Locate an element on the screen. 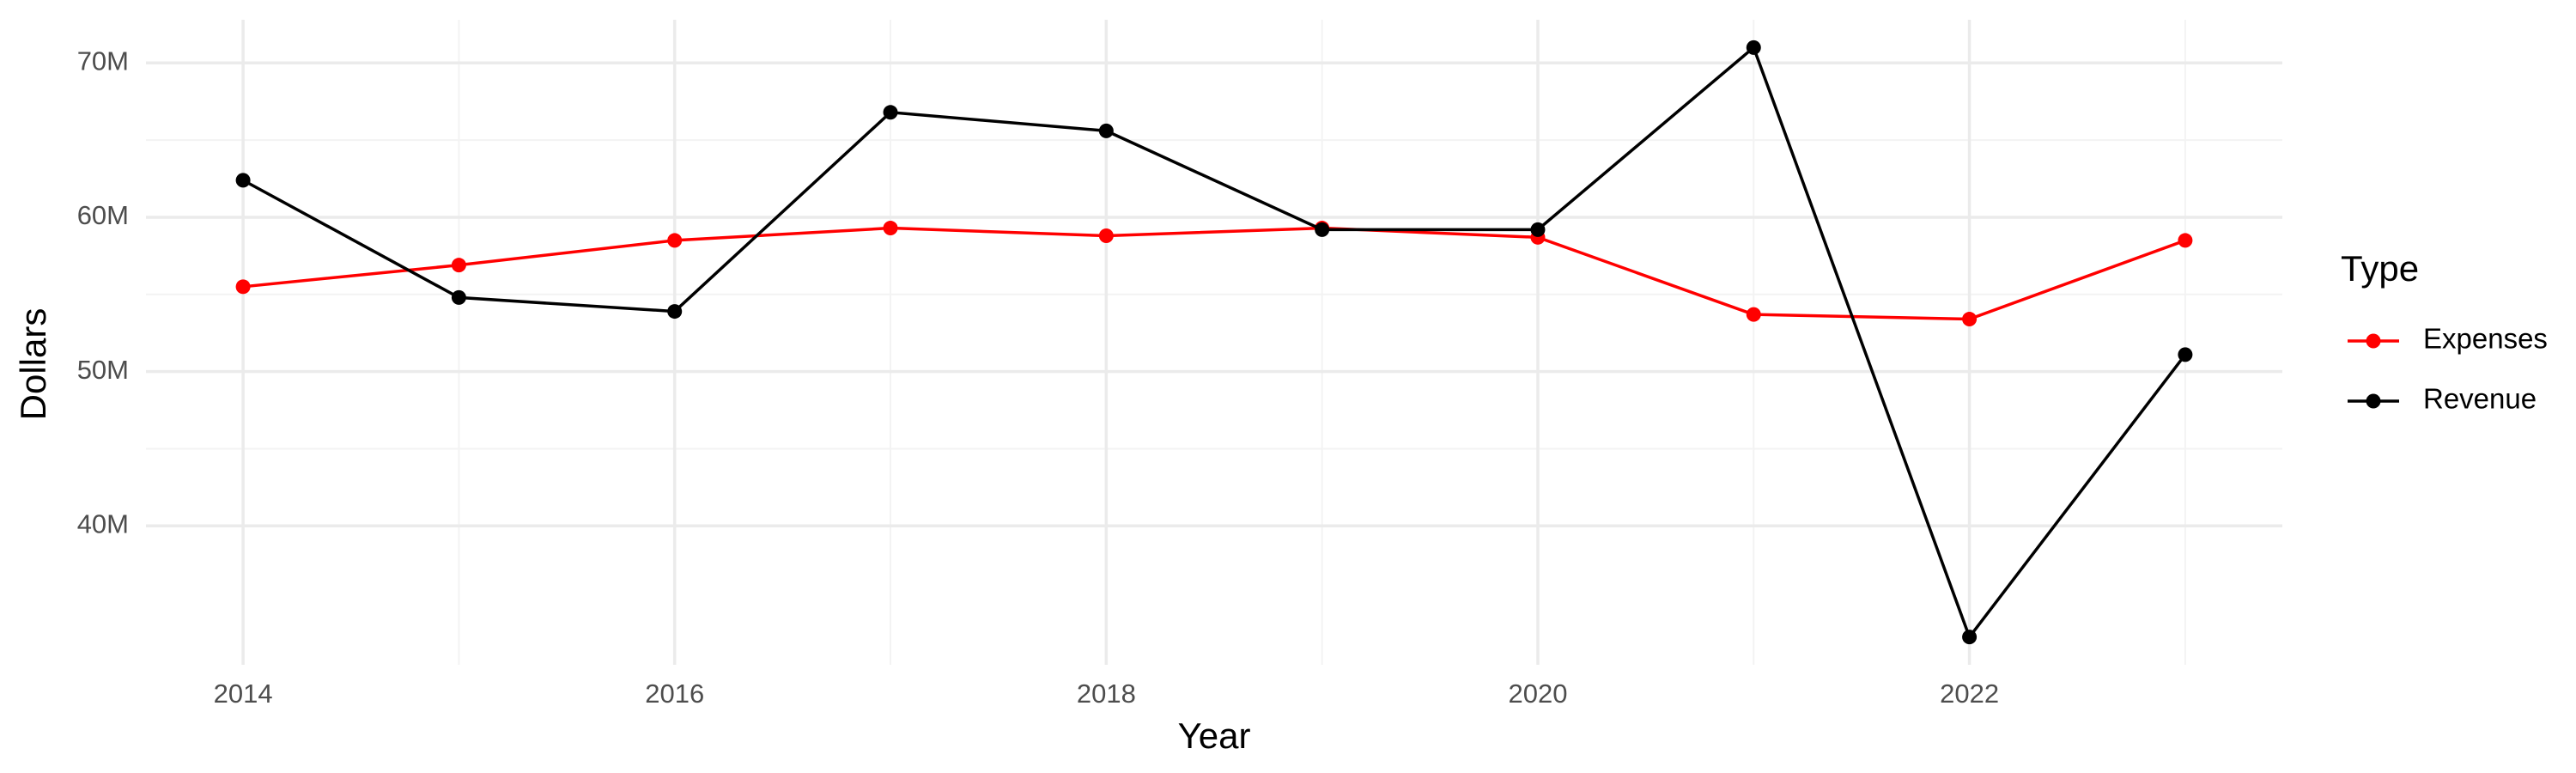 Image resolution: width=2576 pixels, height=773 pixels. x-tick-label: 2020 is located at coordinates (1537, 694).